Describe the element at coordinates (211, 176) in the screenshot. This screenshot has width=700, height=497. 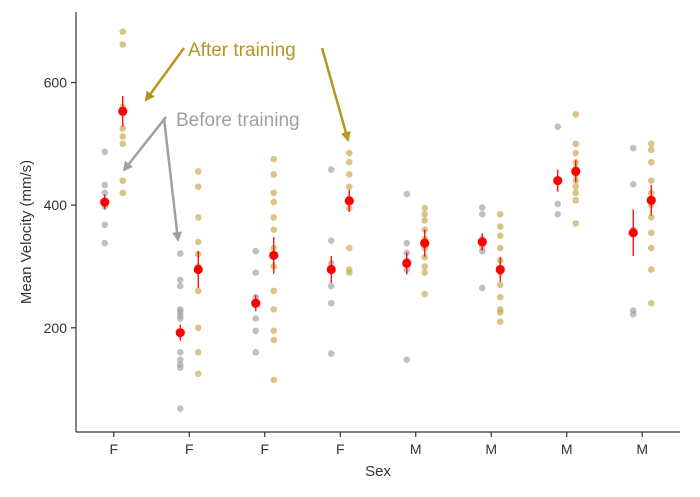
I see `annotation-before-training: Before training` at that location.